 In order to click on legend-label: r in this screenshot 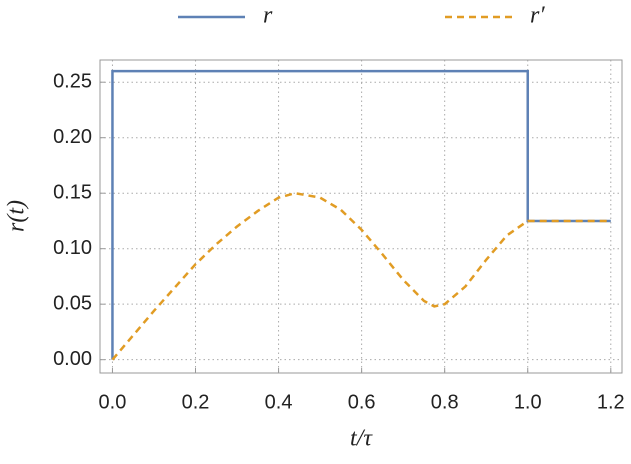, I will do `click(268, 16)`.